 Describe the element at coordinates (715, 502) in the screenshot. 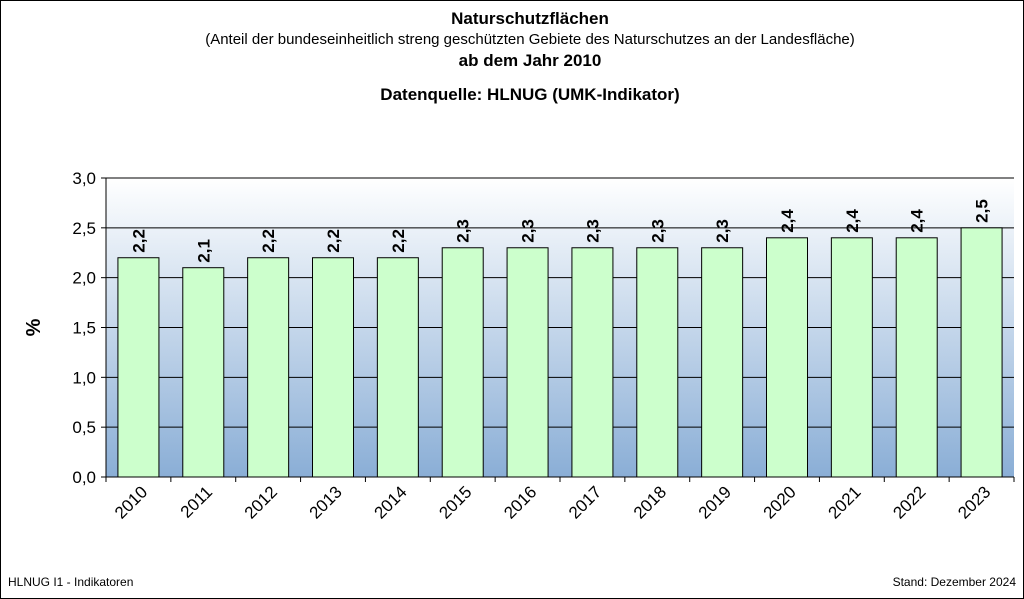

I see `x-tick-label: 2019` at that location.